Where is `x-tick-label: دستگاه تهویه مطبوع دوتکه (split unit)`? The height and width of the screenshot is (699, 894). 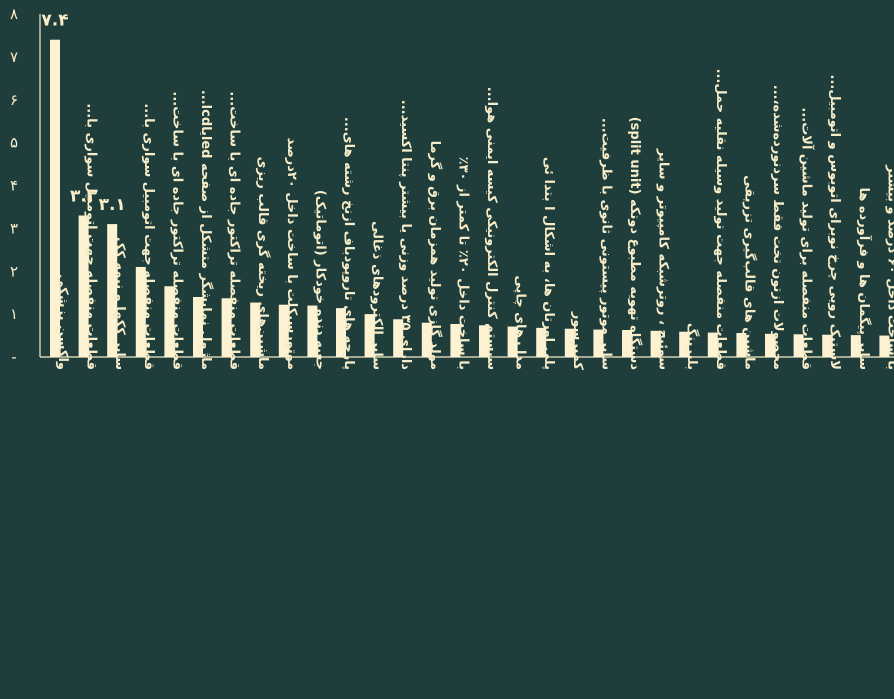
x-tick-label: دستگاه تهویه مطبوع دوتکه (split unit) is located at coordinates (635, 244).